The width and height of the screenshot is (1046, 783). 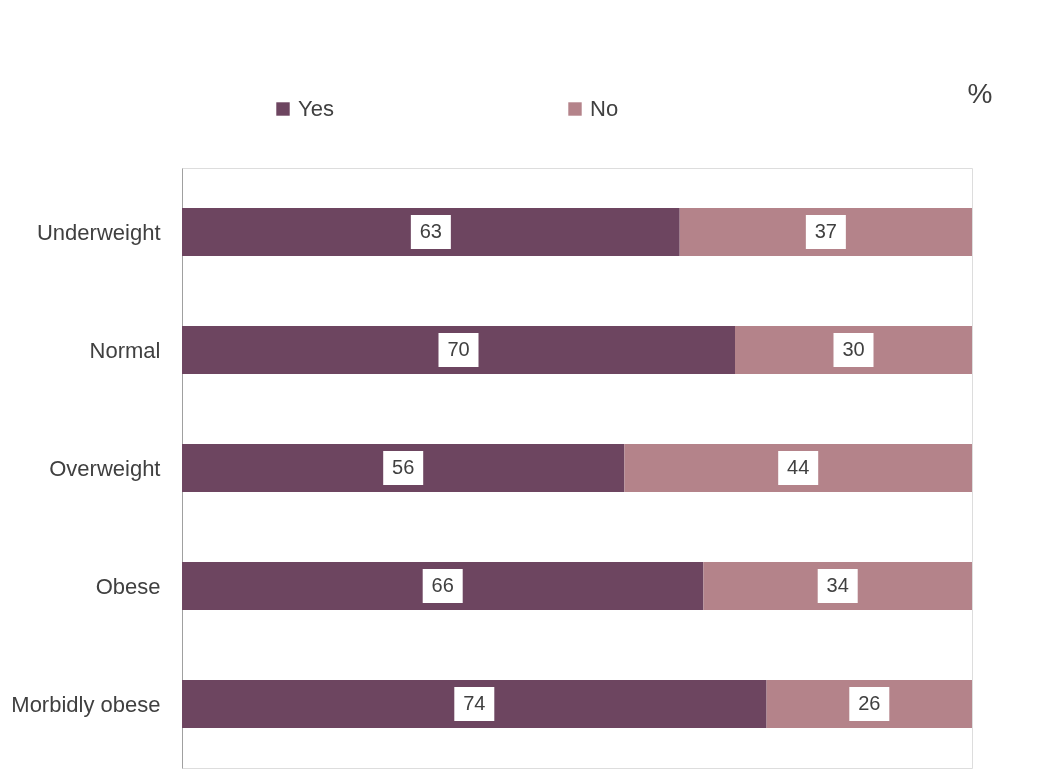 I want to click on data-label: 63, so click(x=430, y=231).